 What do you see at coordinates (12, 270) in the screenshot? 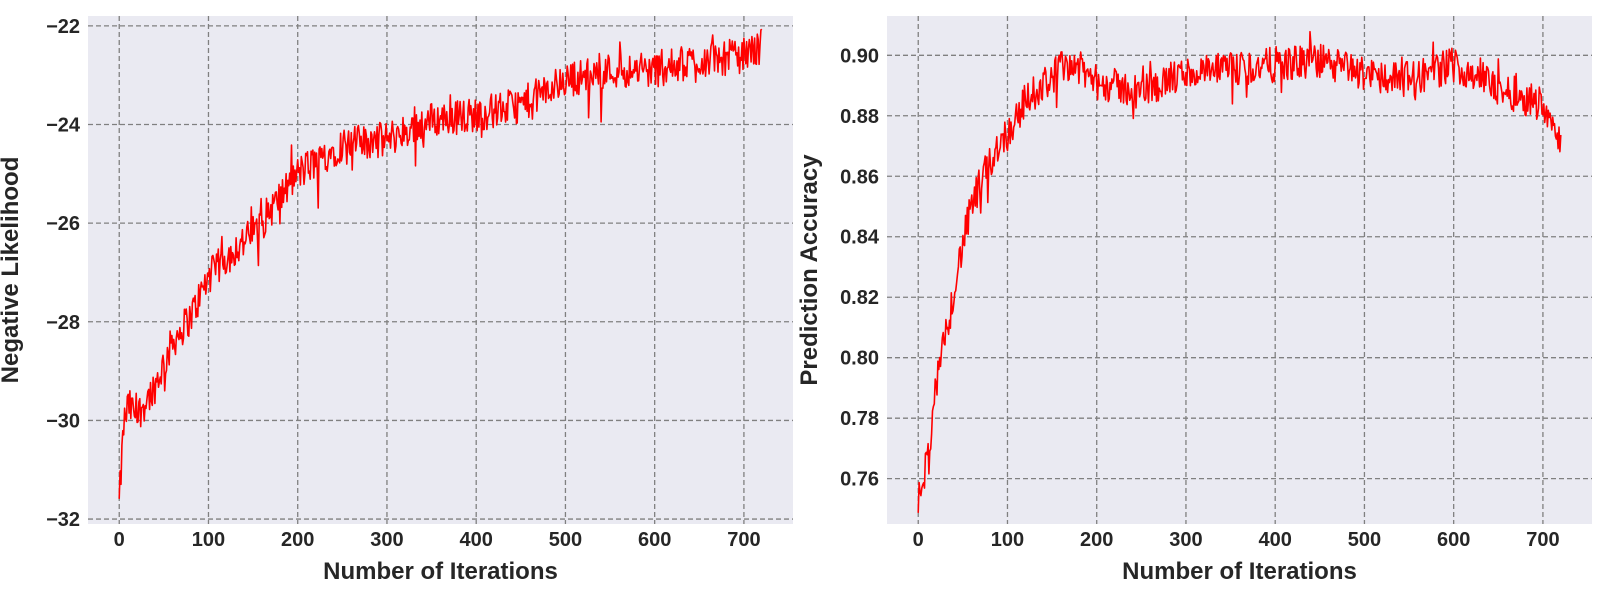
I see `y-axis-label: Negative Likelihood` at bounding box center [12, 270].